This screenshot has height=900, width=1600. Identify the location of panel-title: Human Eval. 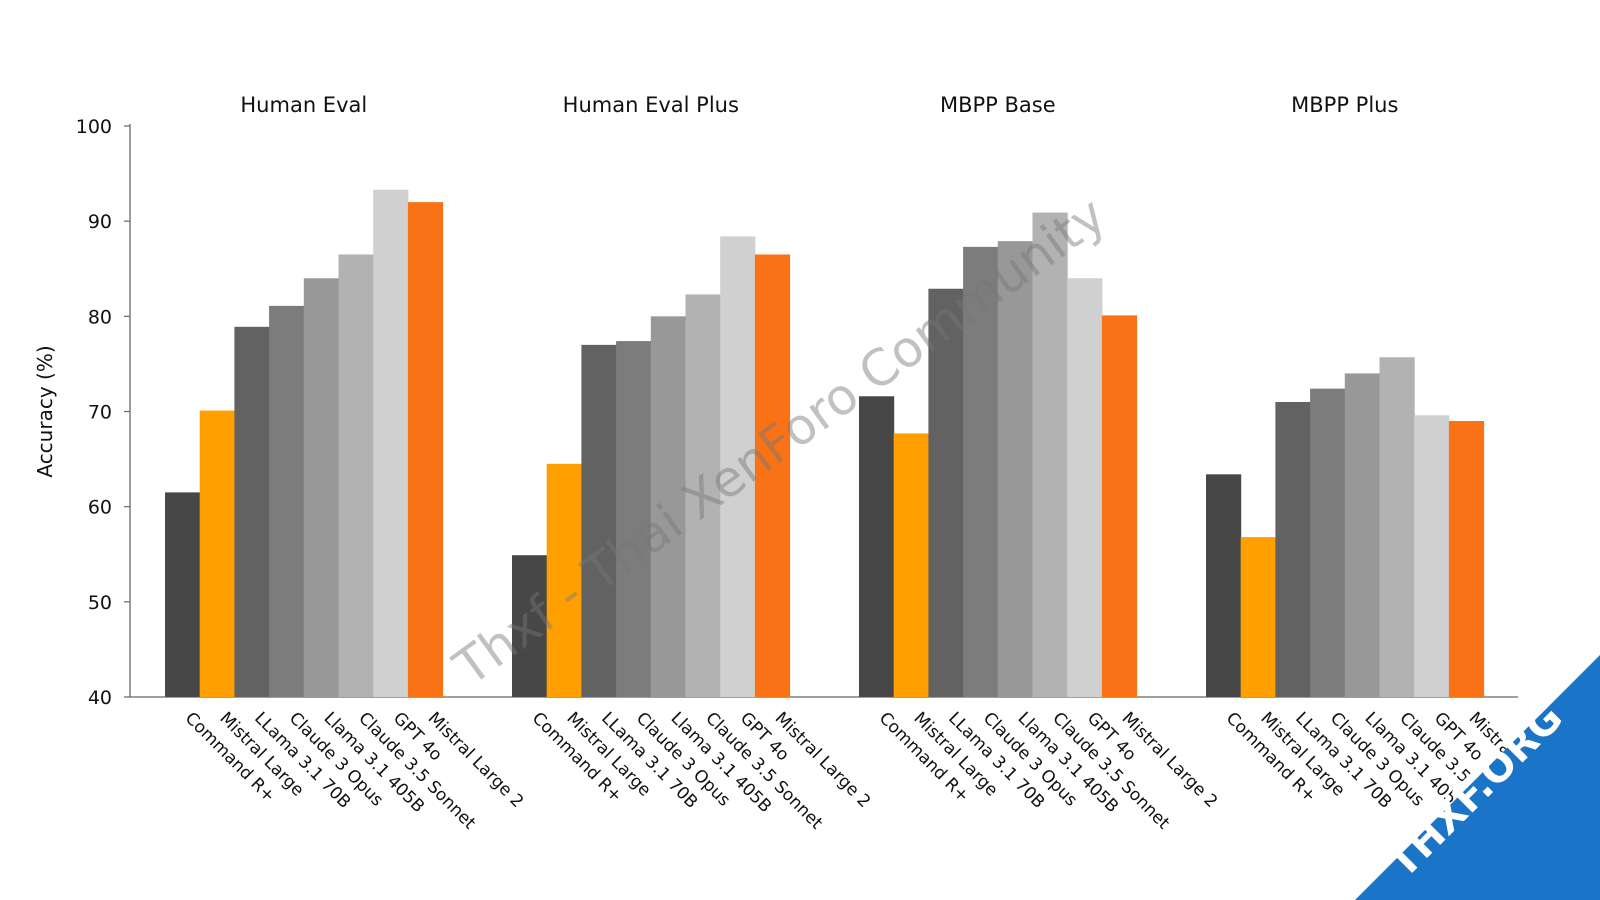
(303, 105).